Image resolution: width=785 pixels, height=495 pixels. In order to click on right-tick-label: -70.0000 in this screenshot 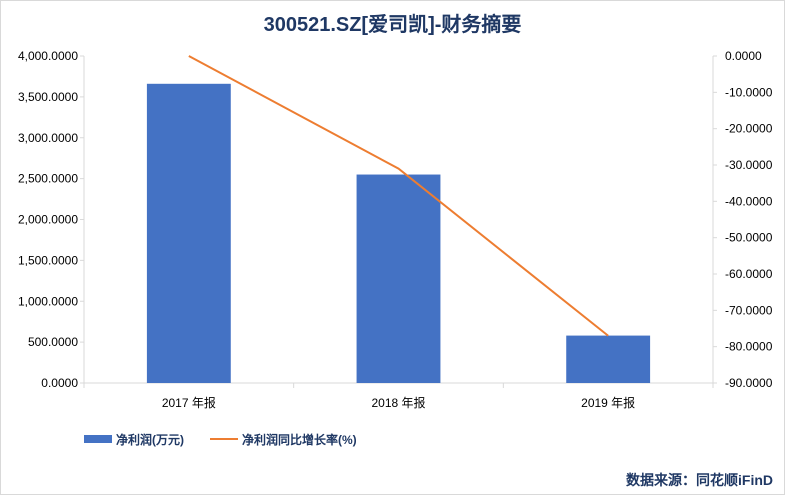, I will do `click(749, 310)`.